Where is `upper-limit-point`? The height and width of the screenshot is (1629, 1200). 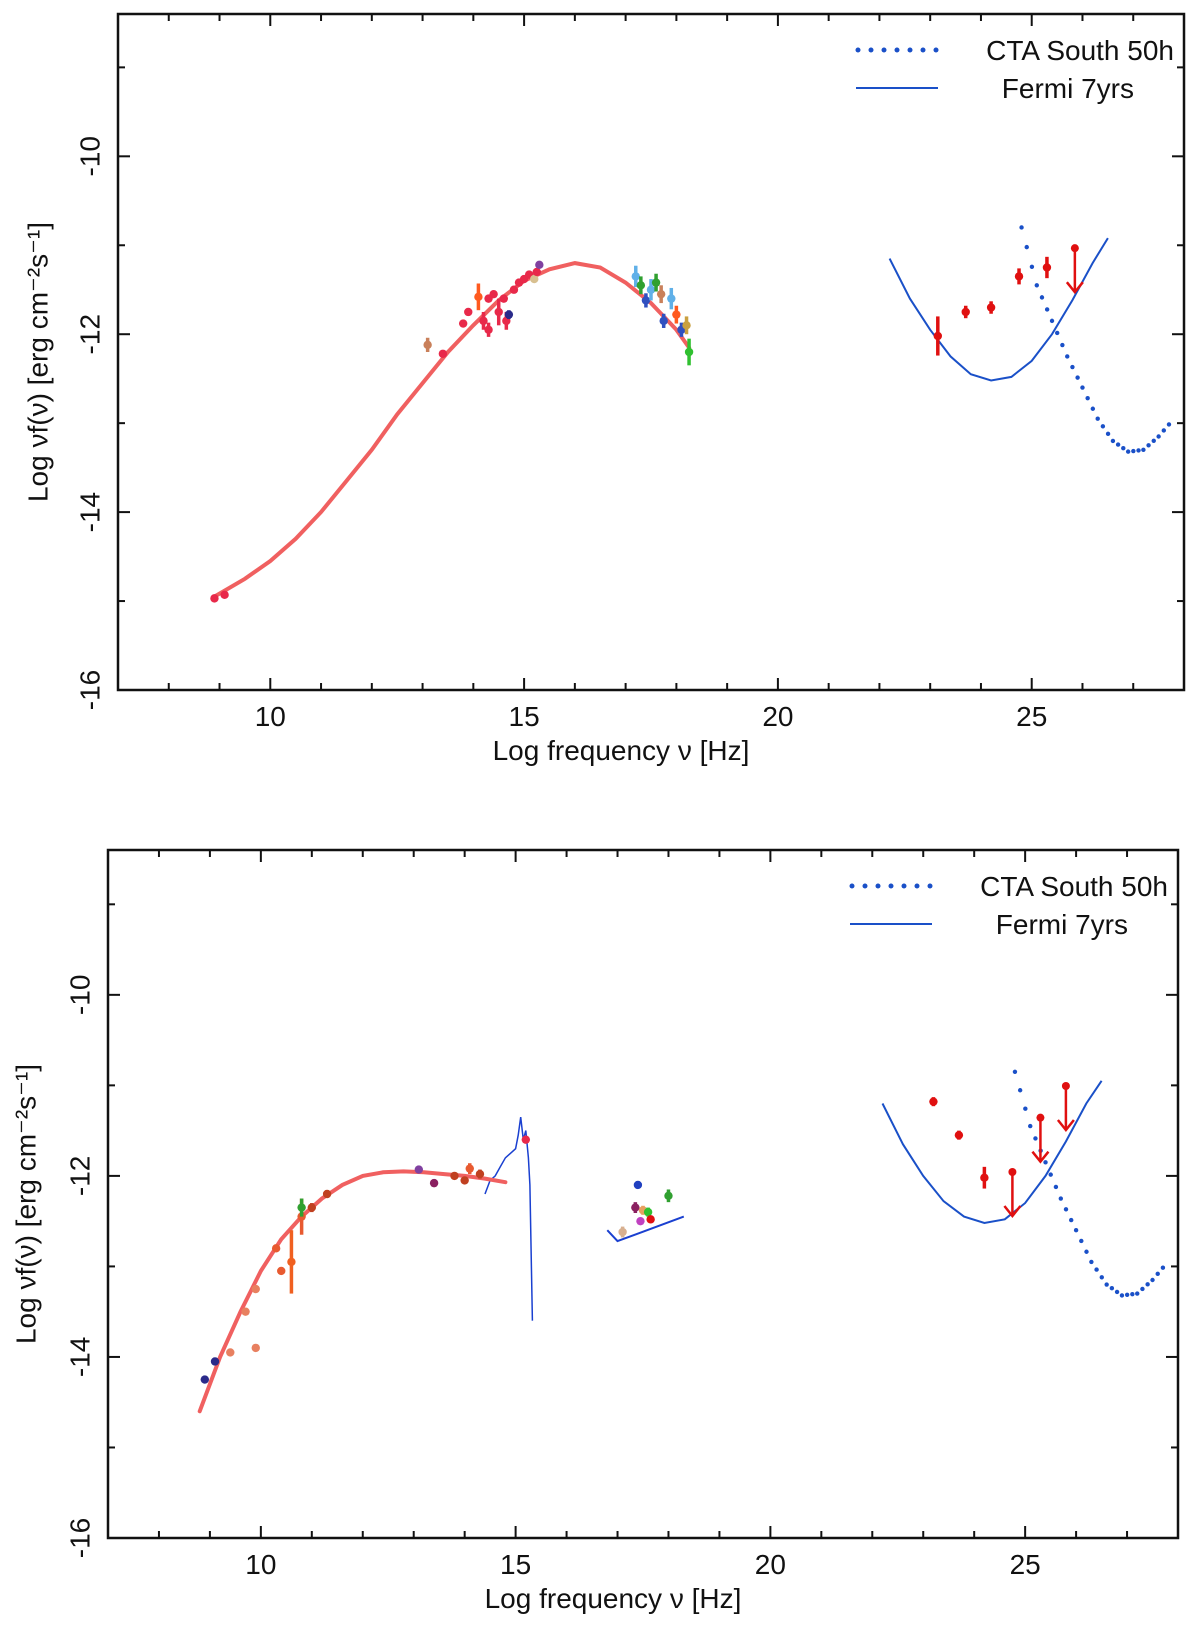 upper-limit-point is located at coordinates (1012, 1193).